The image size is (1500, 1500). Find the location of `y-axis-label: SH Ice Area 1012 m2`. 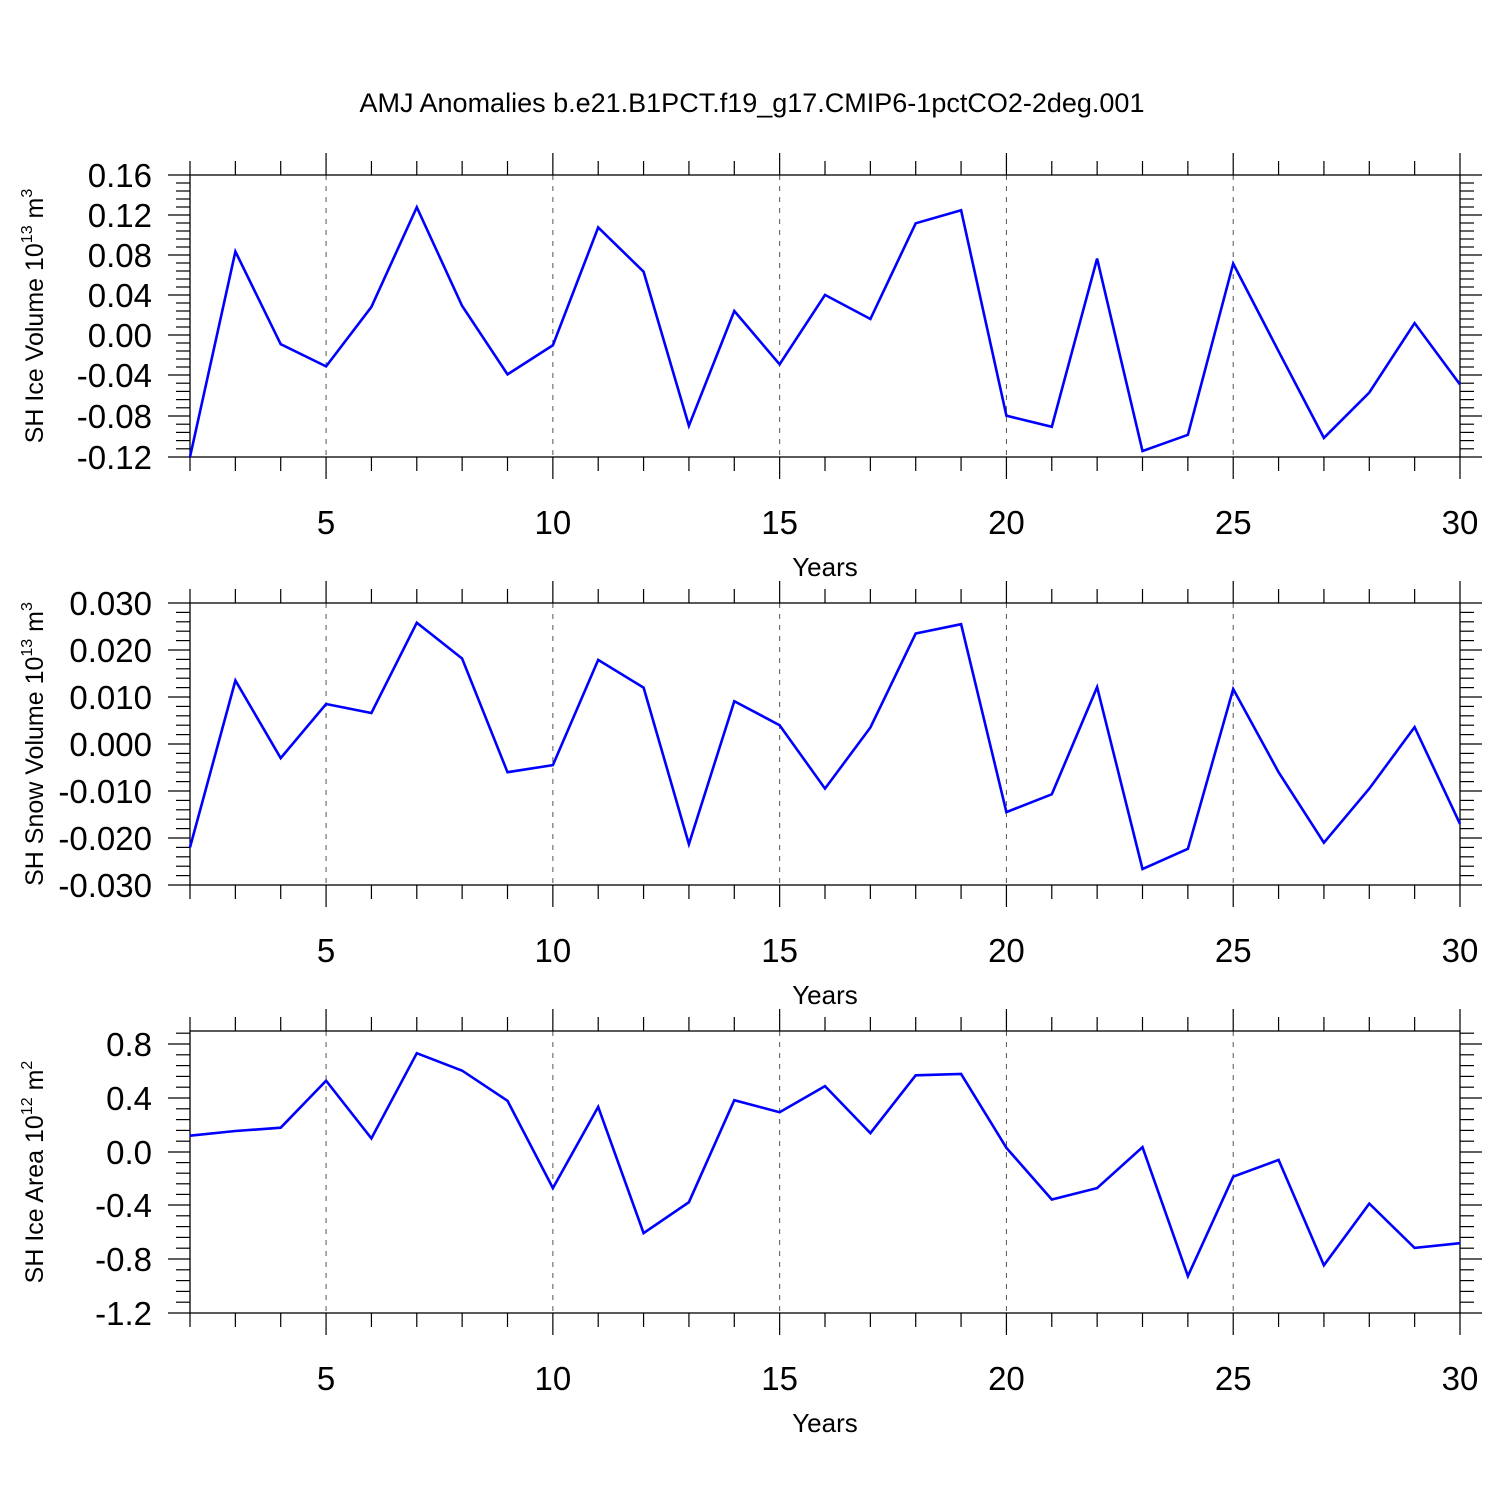

y-axis-label: SH Ice Area 1012 m2 is located at coordinates (34, 1172).